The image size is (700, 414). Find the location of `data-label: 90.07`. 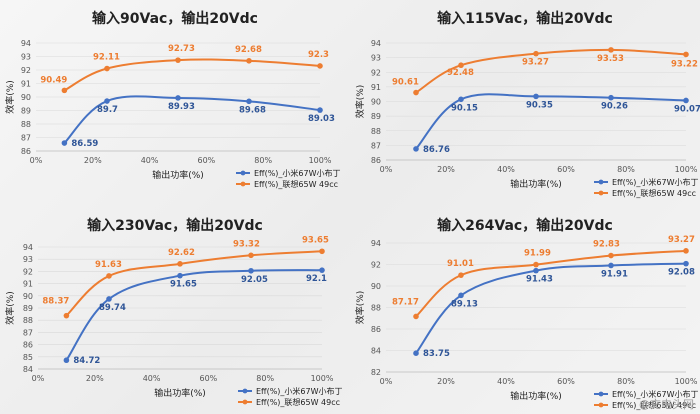

data-label: 90.07 is located at coordinates (687, 109).